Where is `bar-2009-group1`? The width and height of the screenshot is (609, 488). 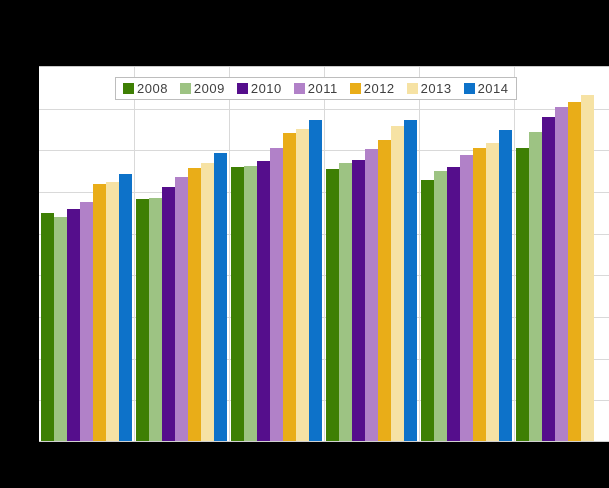 bar-2009-group1 is located at coordinates (60, 329).